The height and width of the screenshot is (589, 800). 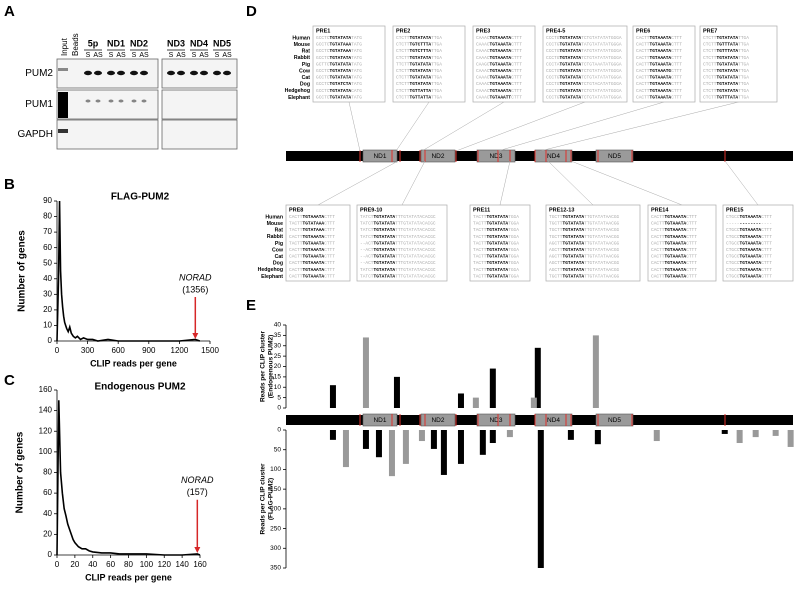 I want to click on sequence: CTCTTTGTCTTTATTGA, so click(x=419, y=51).